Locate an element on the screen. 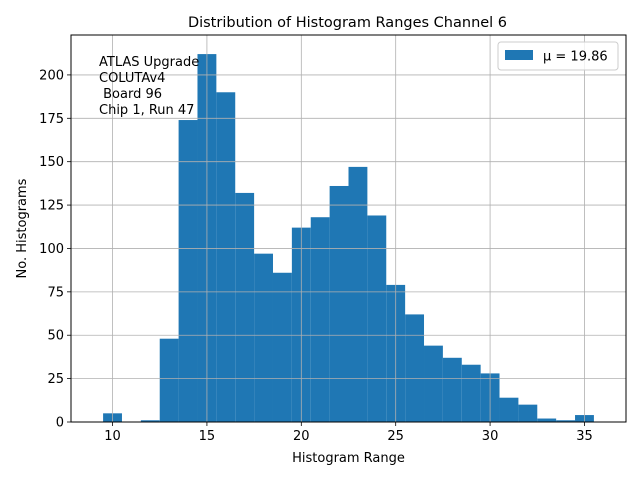 This screenshot has width=640, height=480. y-axis: 0 25 50 75 100 125 150 175 200 is located at coordinates (55, 249).